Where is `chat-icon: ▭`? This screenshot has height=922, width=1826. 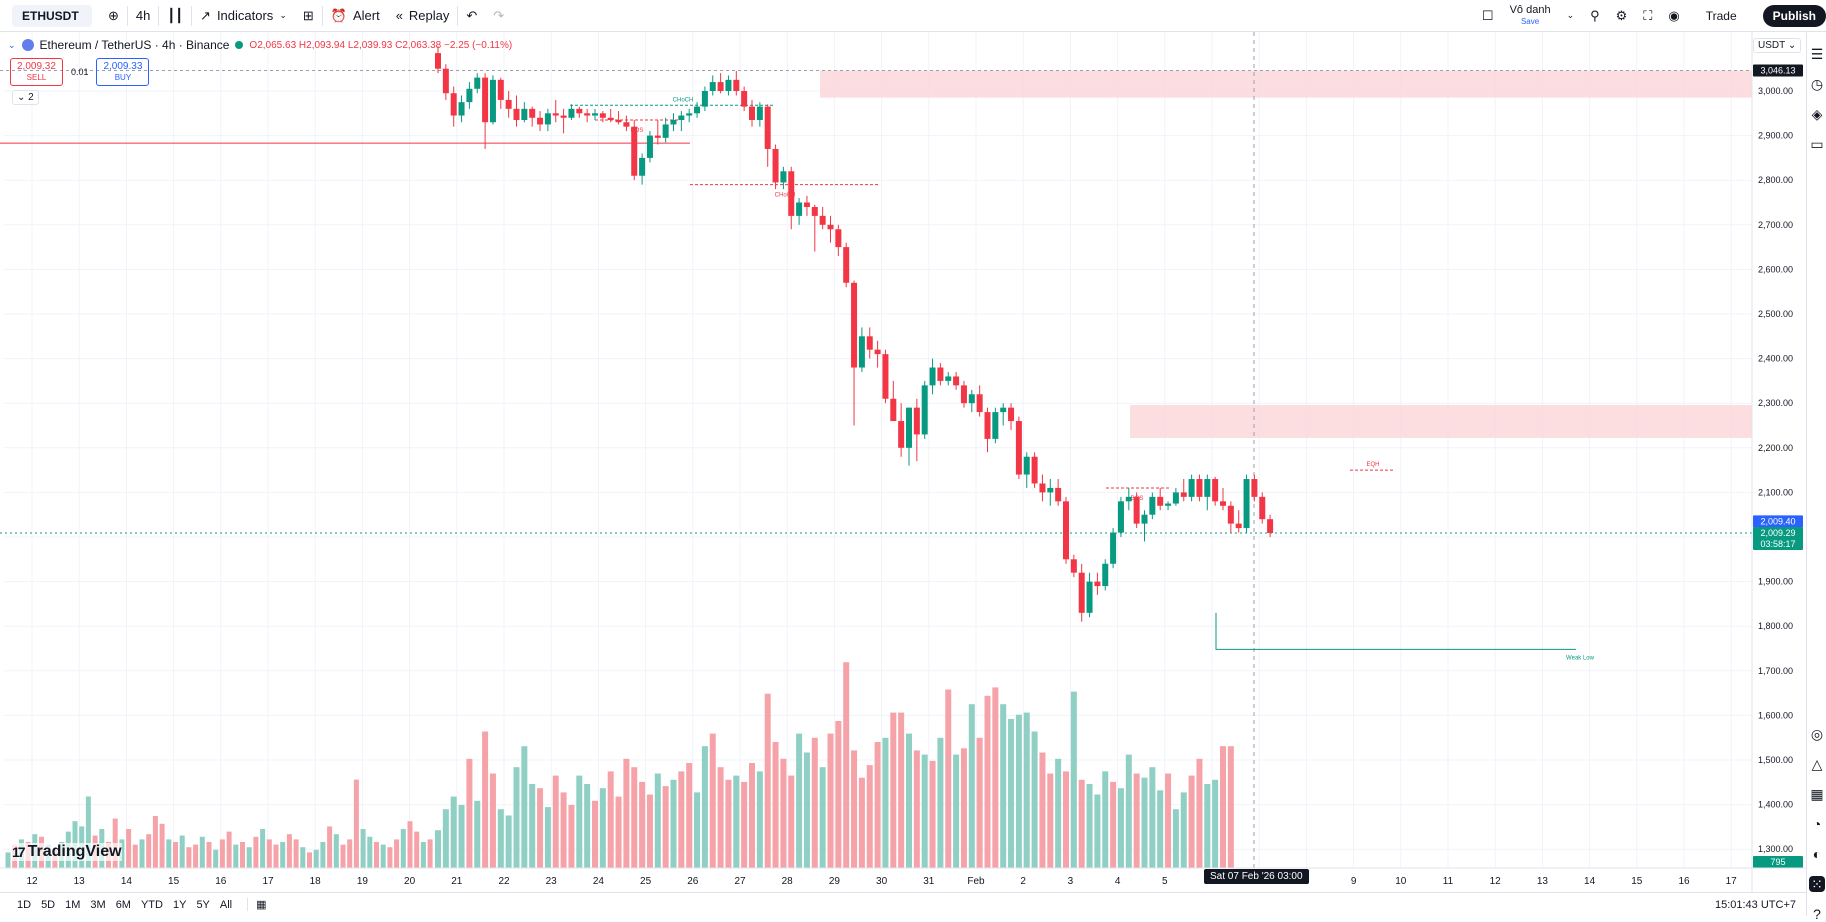
chat-icon: ▭ is located at coordinates (1817, 144).